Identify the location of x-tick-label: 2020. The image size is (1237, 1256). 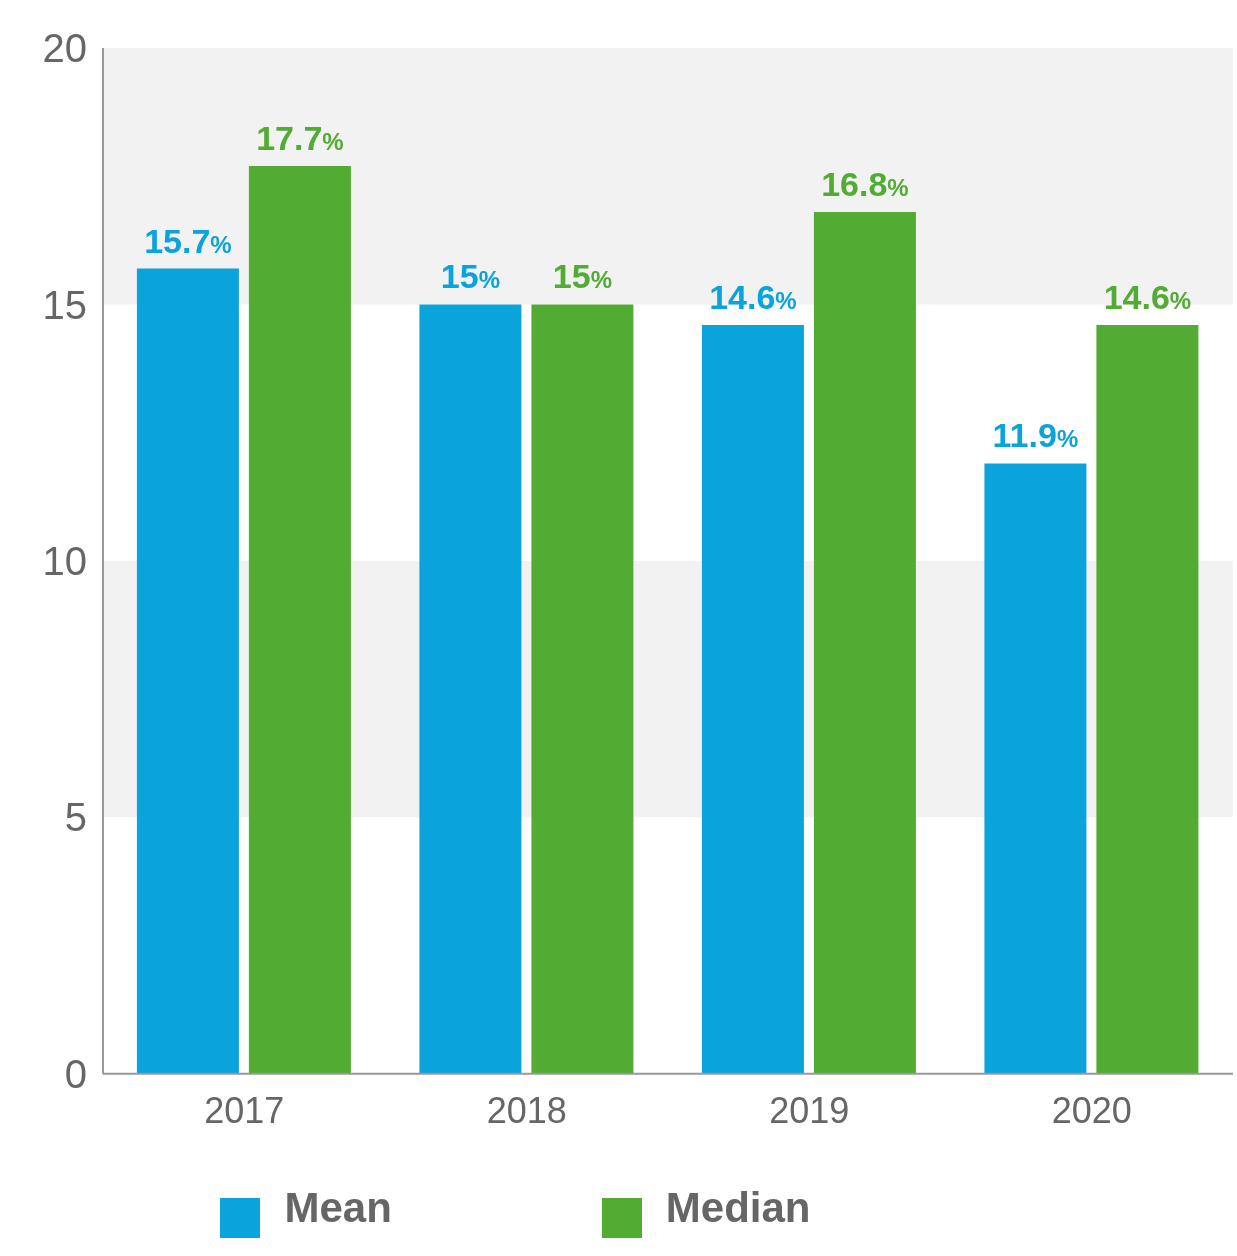
(1091, 1111).